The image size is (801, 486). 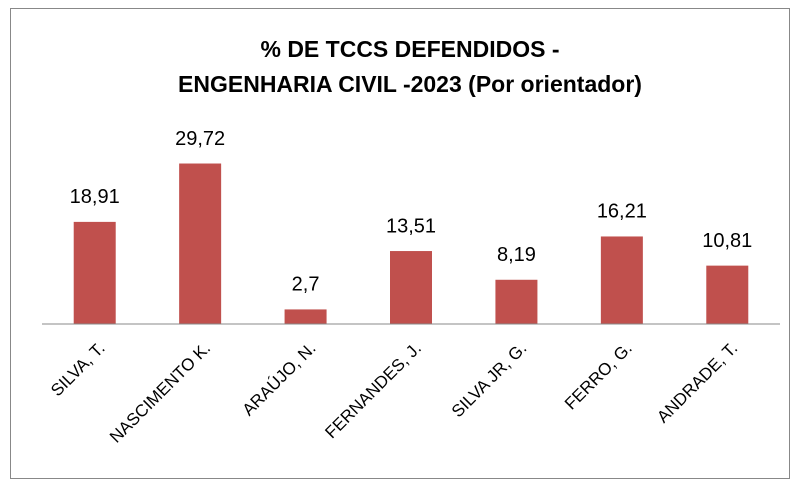 What do you see at coordinates (411, 226) in the screenshot?
I see `data-label: 13,51` at bounding box center [411, 226].